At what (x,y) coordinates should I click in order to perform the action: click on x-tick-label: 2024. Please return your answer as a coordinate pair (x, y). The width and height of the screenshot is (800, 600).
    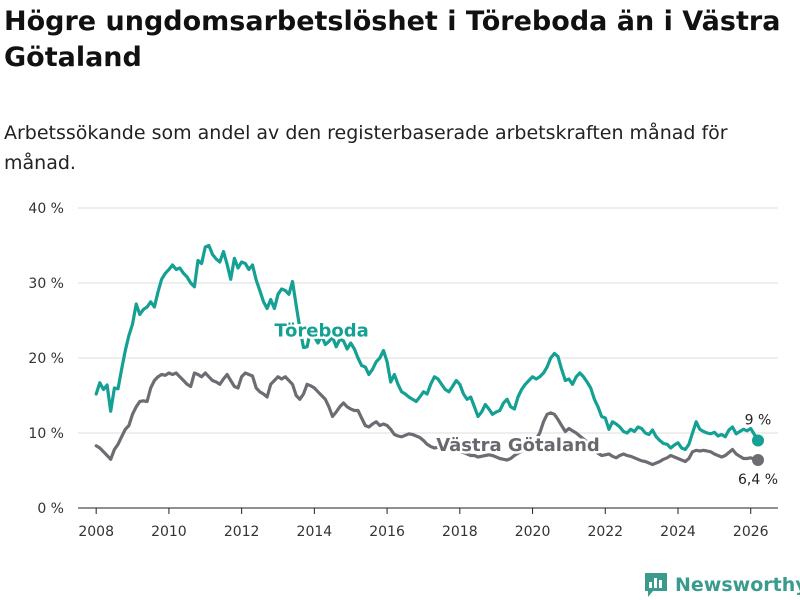
    Looking at the image, I should click on (678, 532).